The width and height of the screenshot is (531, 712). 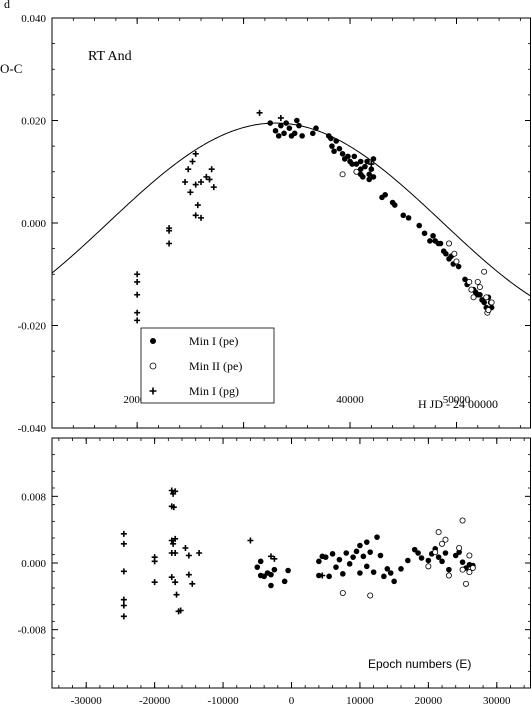 I want to click on y-tick-label: 0.020, so click(x=33, y=122).